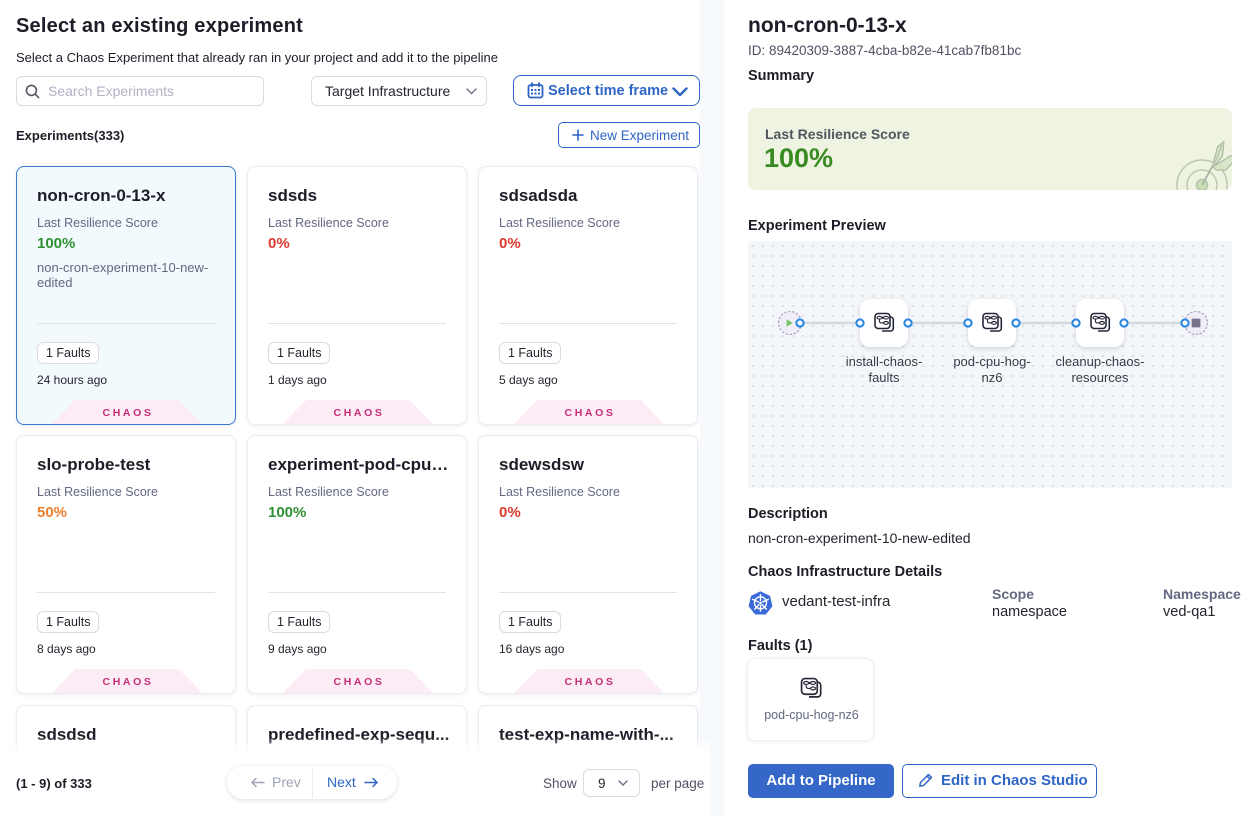  Describe the element at coordinates (884, 377) in the screenshot. I see `svg-text: faults` at that location.